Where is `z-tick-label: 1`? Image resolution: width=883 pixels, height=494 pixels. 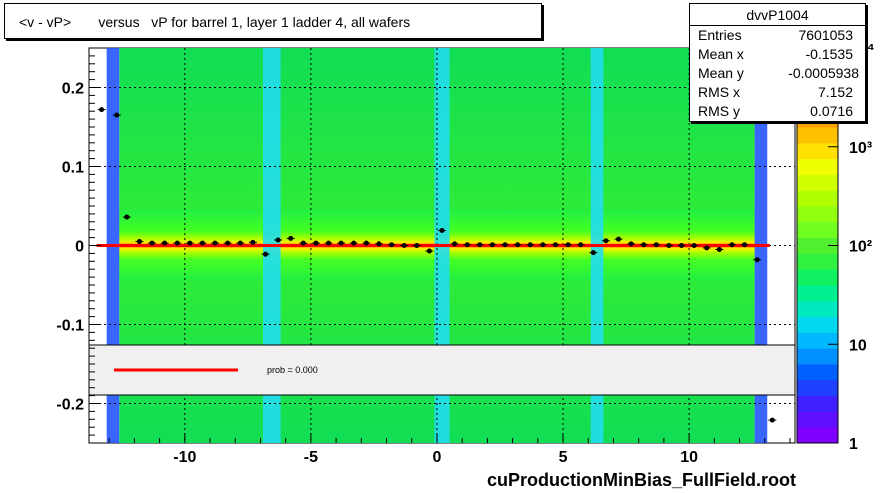
z-tick-label: 1 is located at coordinates (853, 444).